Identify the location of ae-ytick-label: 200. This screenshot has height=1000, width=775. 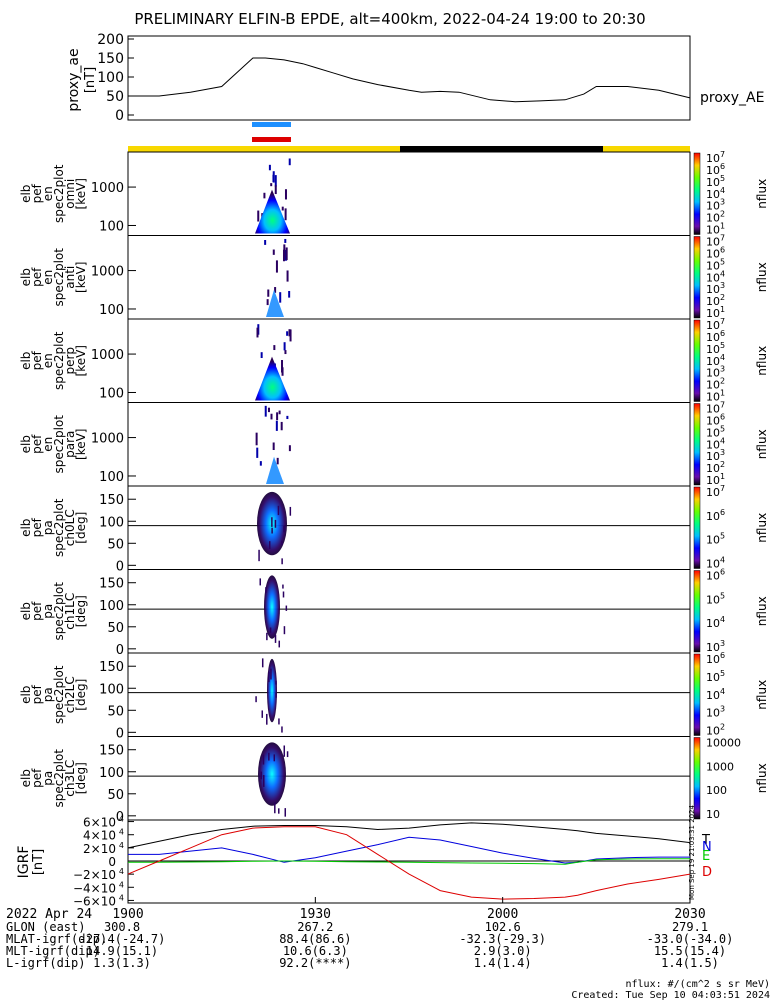
(110, 40).